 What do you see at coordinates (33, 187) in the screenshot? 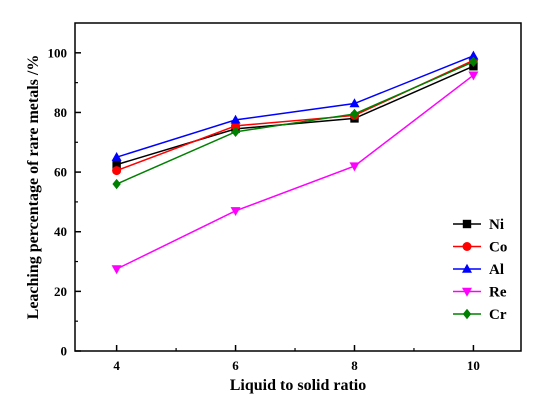
I see `y-axis-title: Leaching percentage of rare metals /%` at bounding box center [33, 187].